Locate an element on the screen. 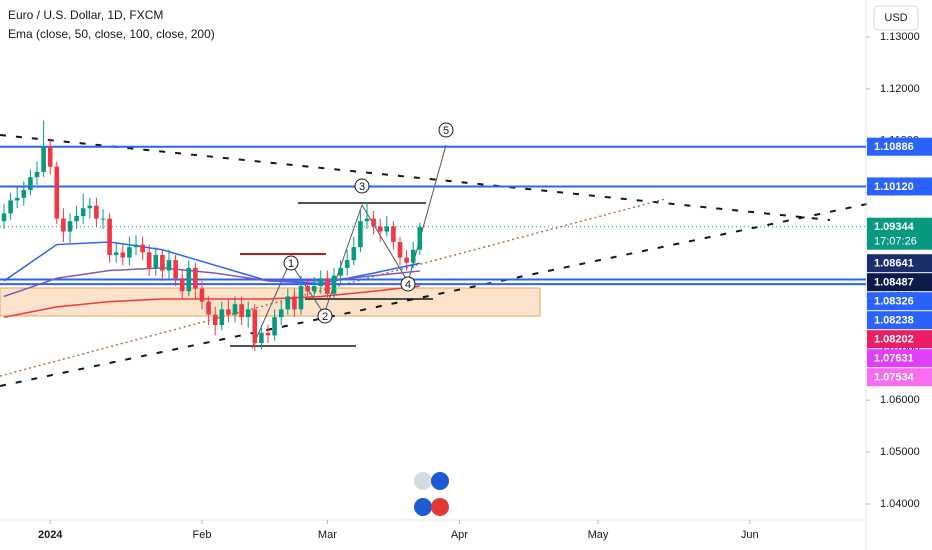 The image size is (932, 550). wave-label: 4 is located at coordinates (408, 285).